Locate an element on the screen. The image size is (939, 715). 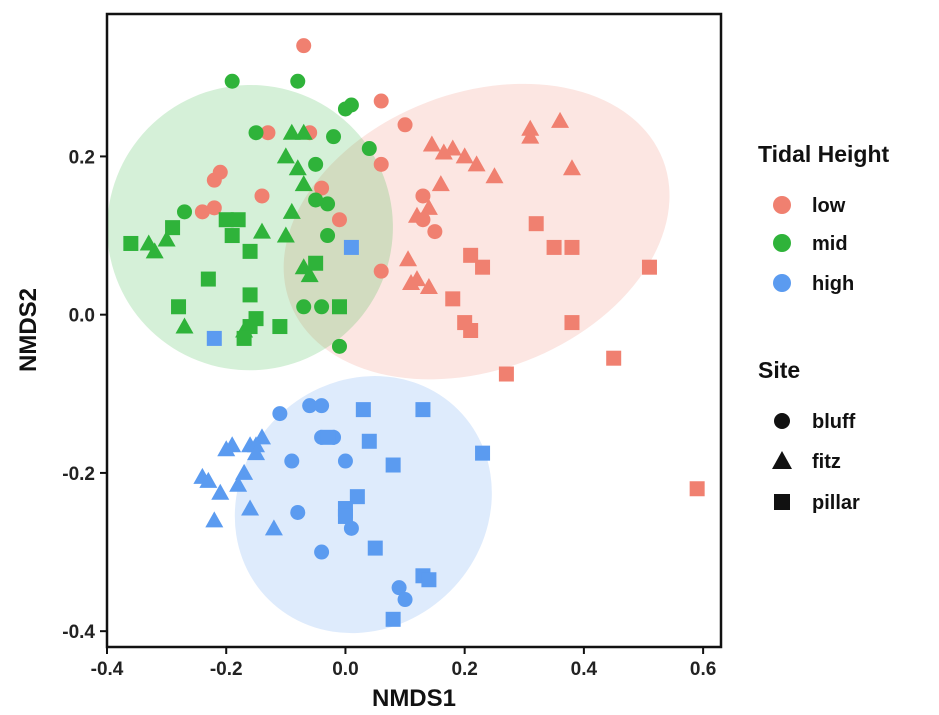
x-axis-title: NMDS1 is located at coordinates (414, 698).